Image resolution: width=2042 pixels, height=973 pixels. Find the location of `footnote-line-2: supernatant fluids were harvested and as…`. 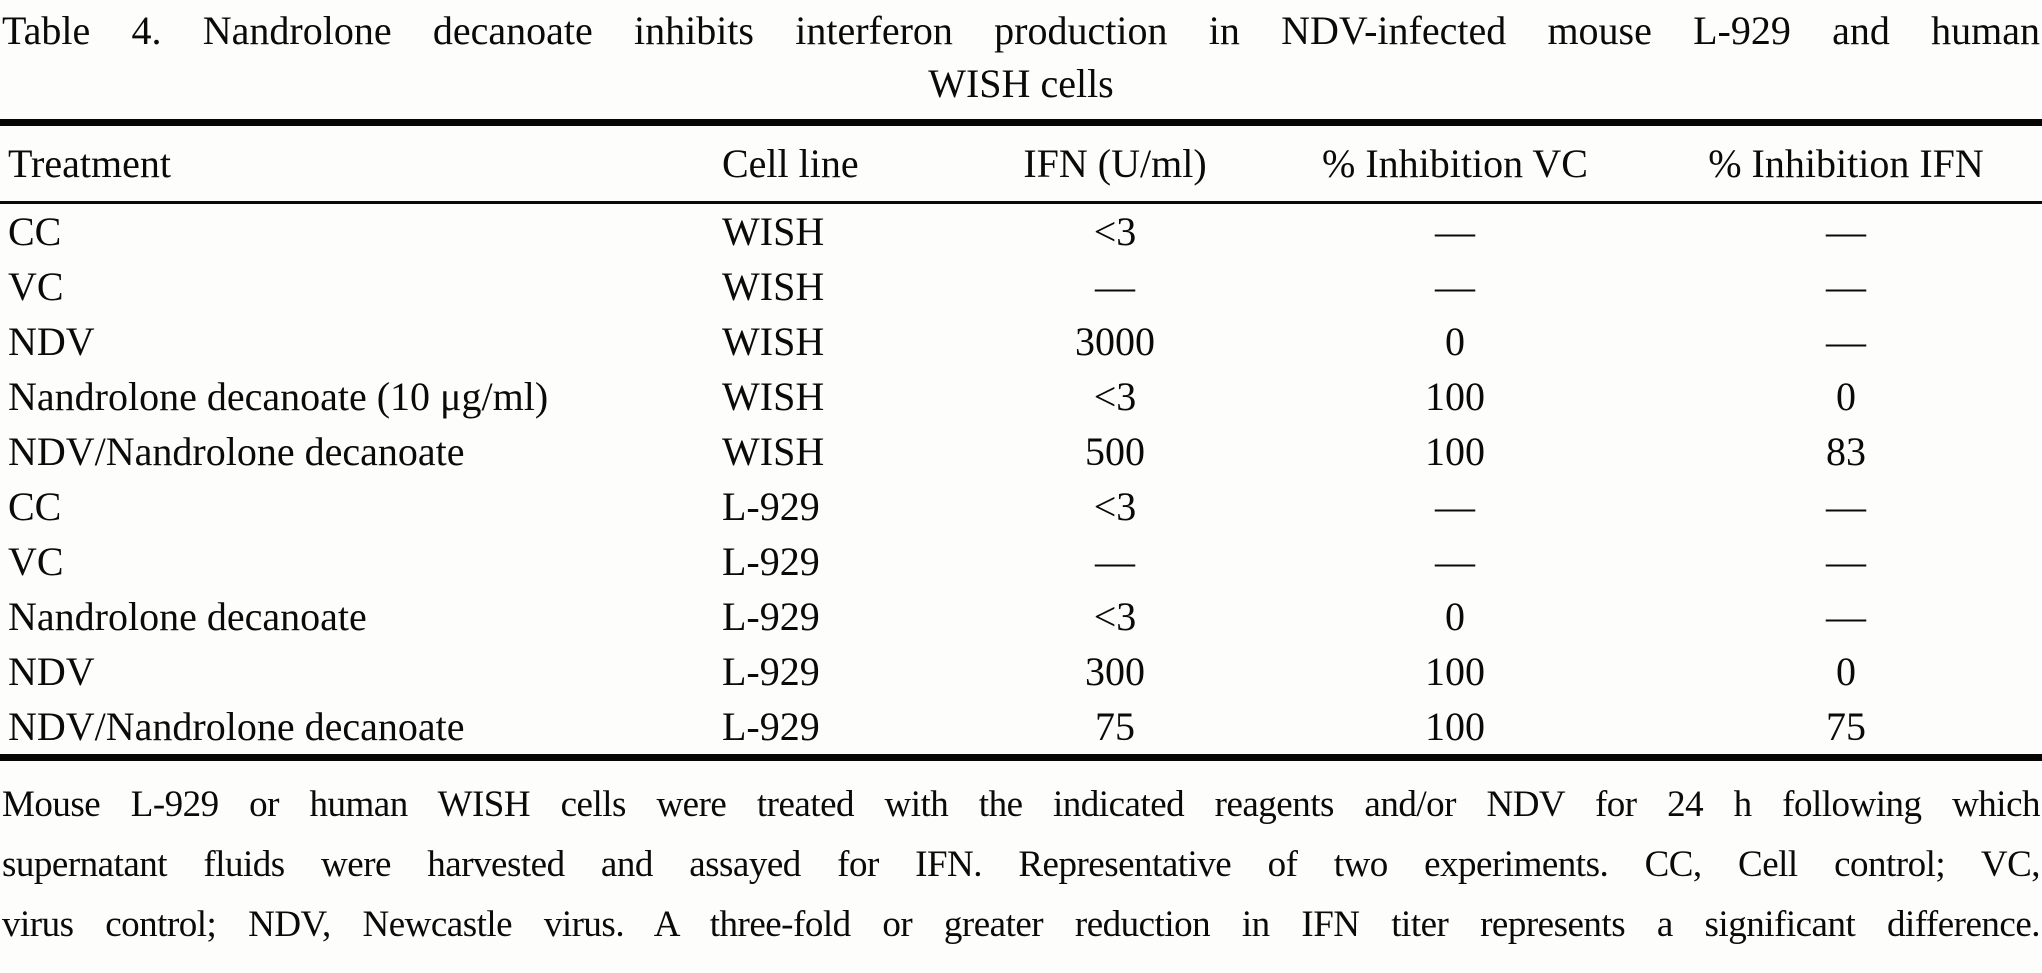

footnote-line-2: supernatant fluids were harvested and as… is located at coordinates (1021, 864).